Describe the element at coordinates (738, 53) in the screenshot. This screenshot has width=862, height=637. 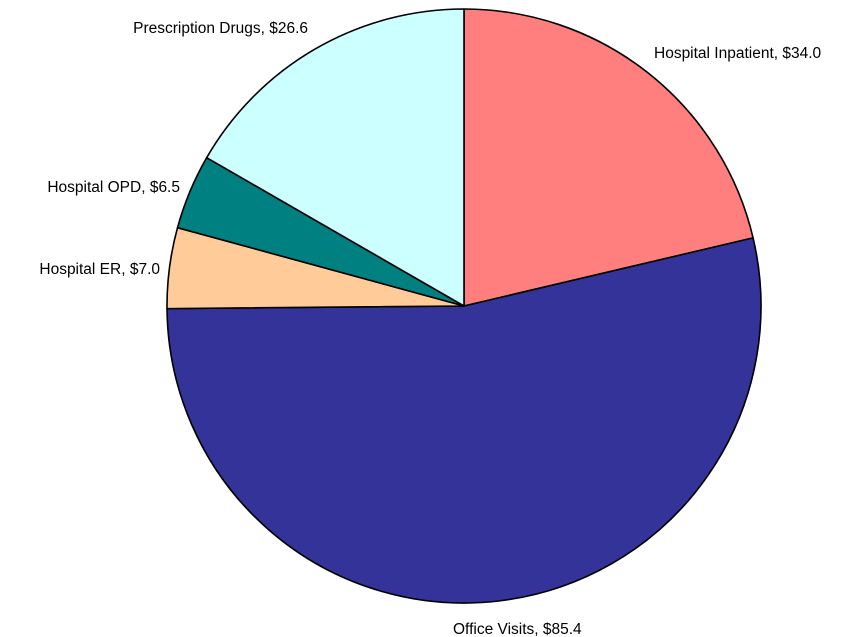
I see `slice-label-hospital-inpatient: Hospital Inpatient, $34.0` at that location.